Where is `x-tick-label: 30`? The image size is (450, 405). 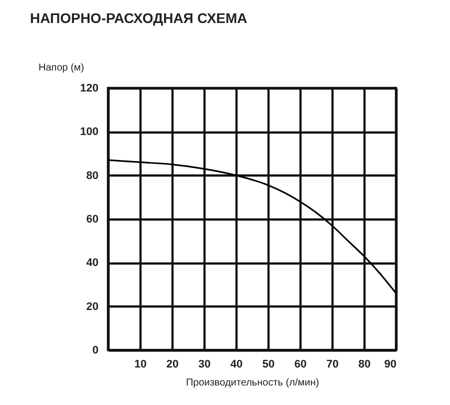 x-tick-label: 30 is located at coordinates (204, 364).